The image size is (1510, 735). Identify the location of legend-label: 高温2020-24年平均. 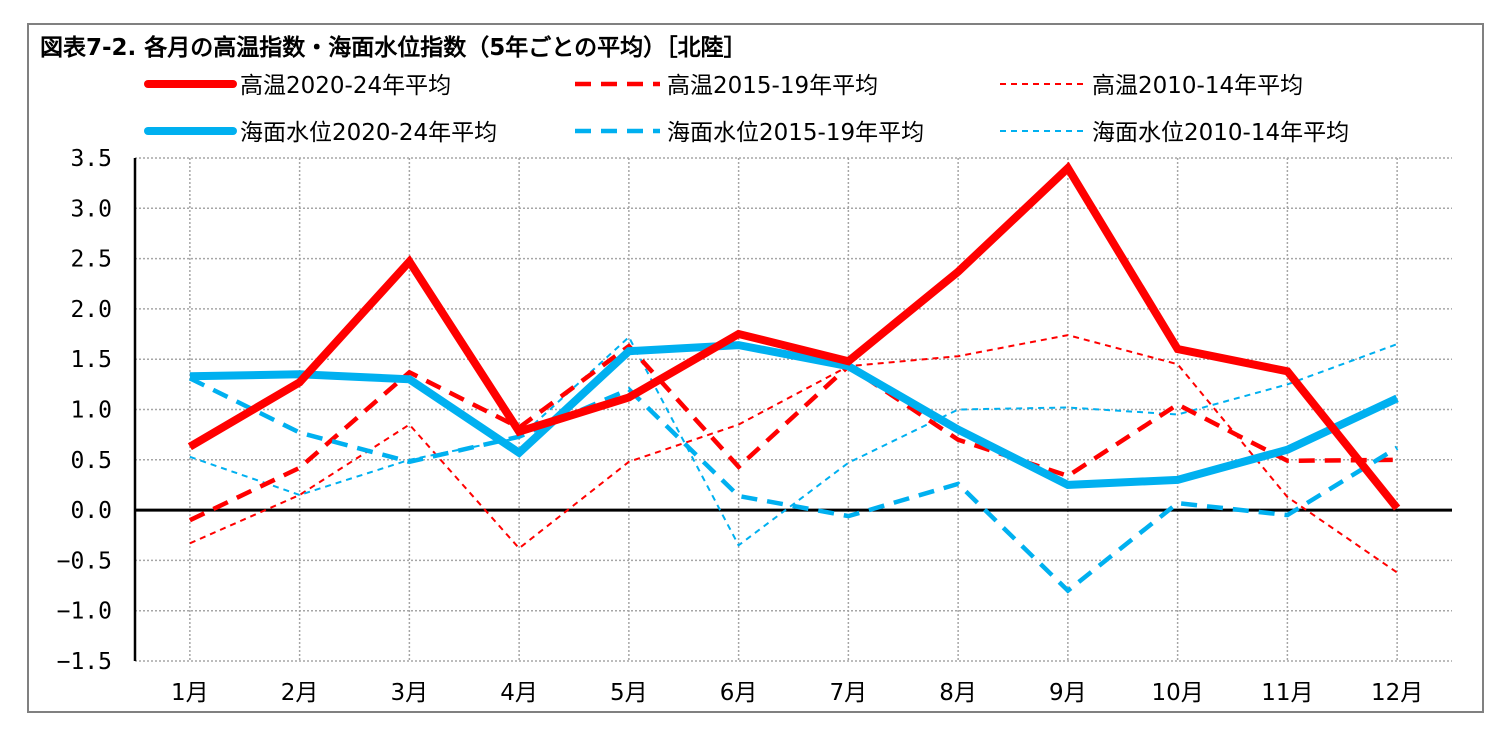
(345, 86).